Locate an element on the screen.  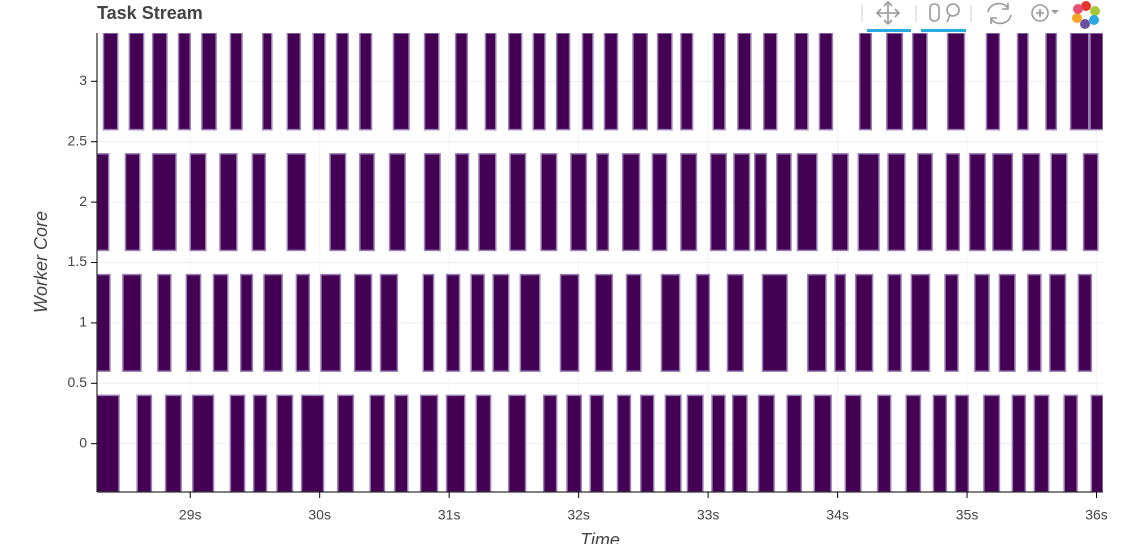
x-tick-label: 32s is located at coordinates (578, 515).